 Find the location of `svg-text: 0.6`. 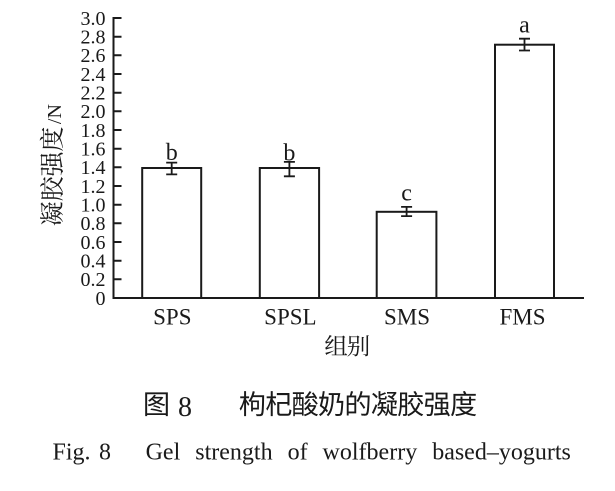

svg-text: 0.6 is located at coordinates (93, 243).